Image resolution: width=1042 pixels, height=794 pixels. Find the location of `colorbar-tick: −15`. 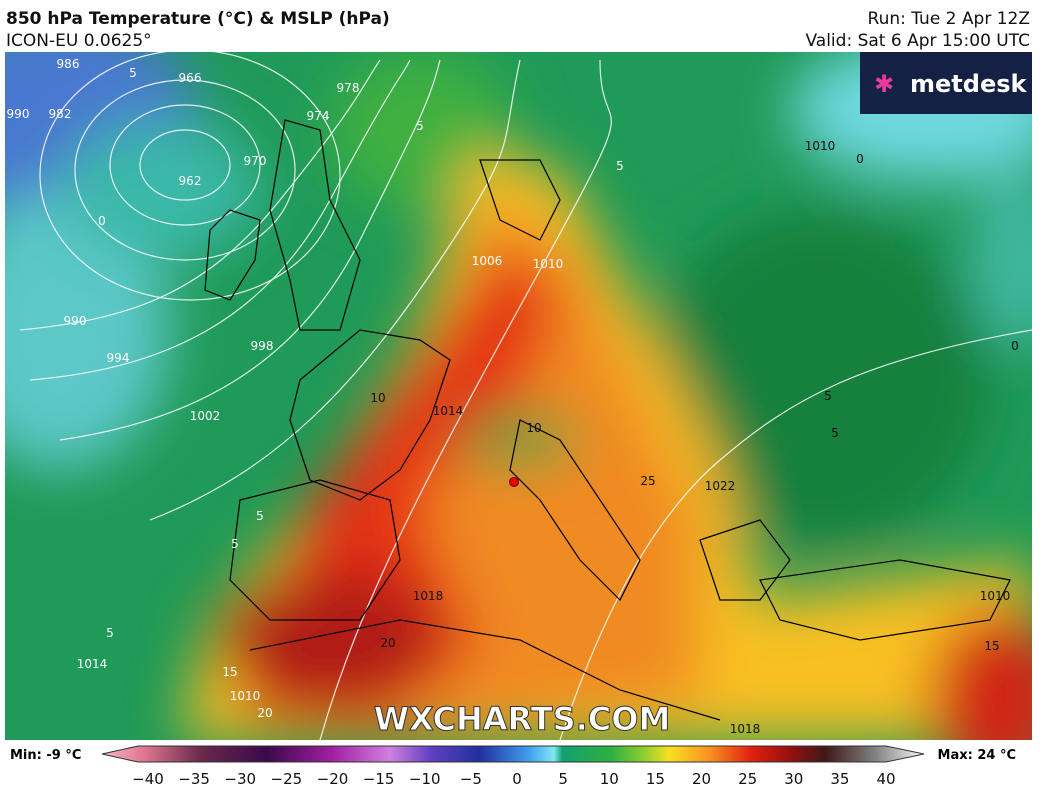

colorbar-tick: −15 is located at coordinates (379, 779).